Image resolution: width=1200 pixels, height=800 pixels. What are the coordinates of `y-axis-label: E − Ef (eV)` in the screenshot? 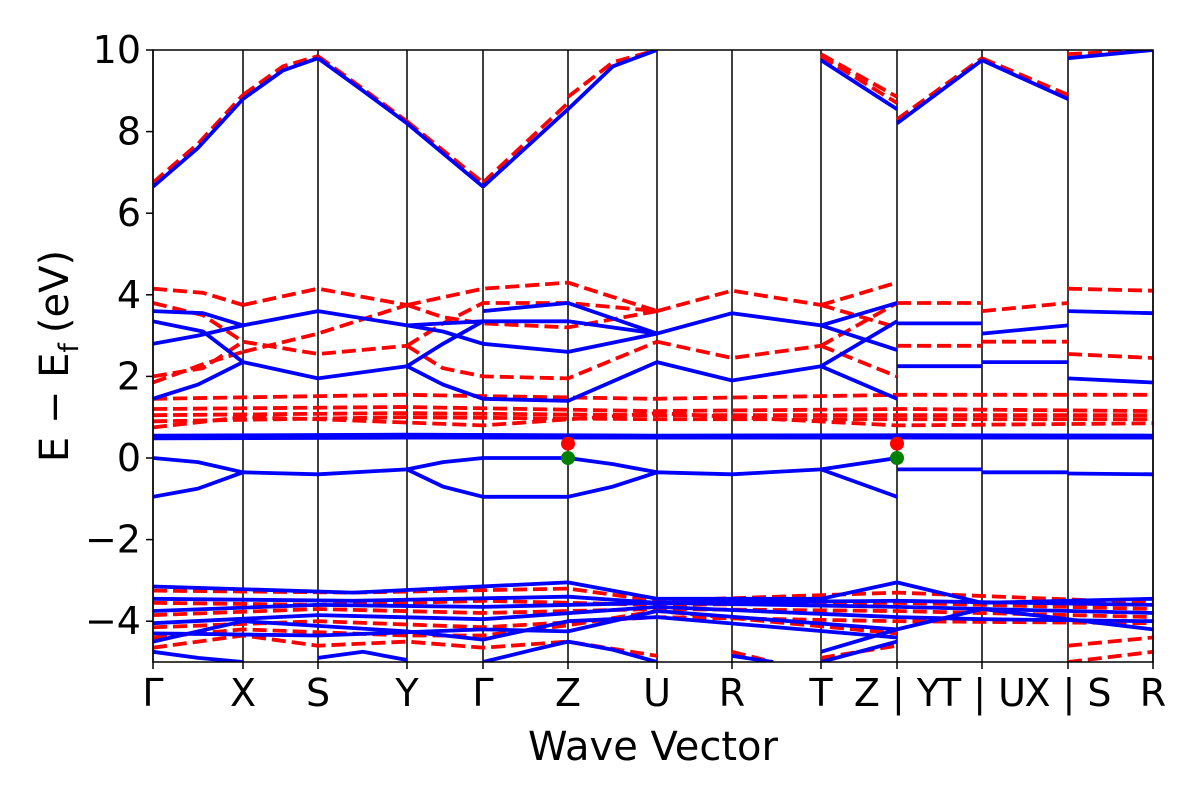 It's located at (58, 356).